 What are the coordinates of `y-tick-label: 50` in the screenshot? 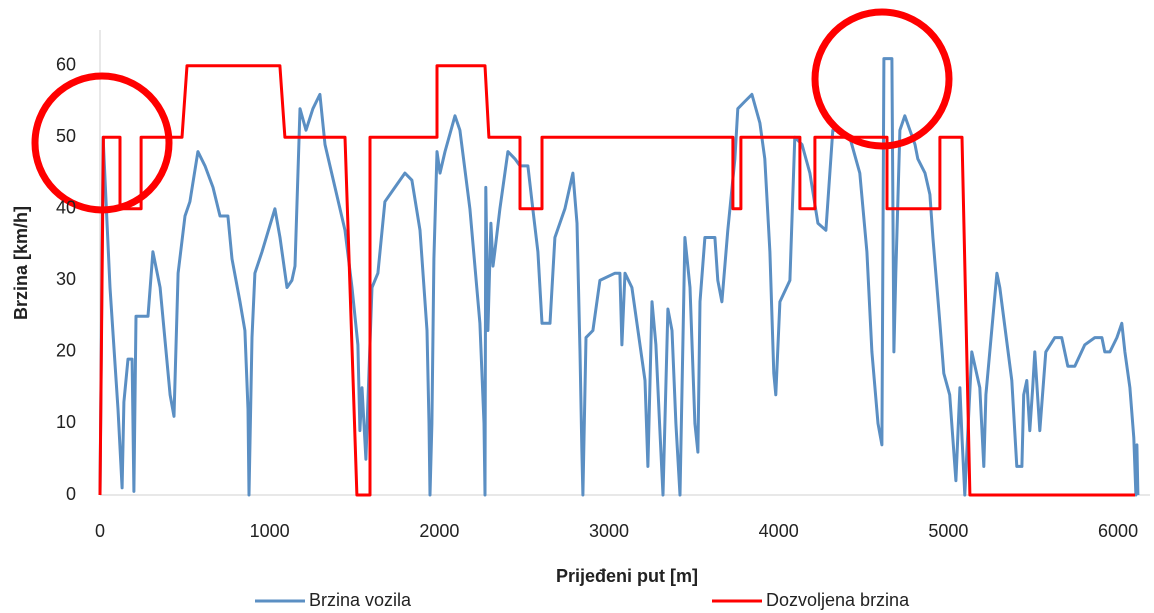 It's located at (66, 136).